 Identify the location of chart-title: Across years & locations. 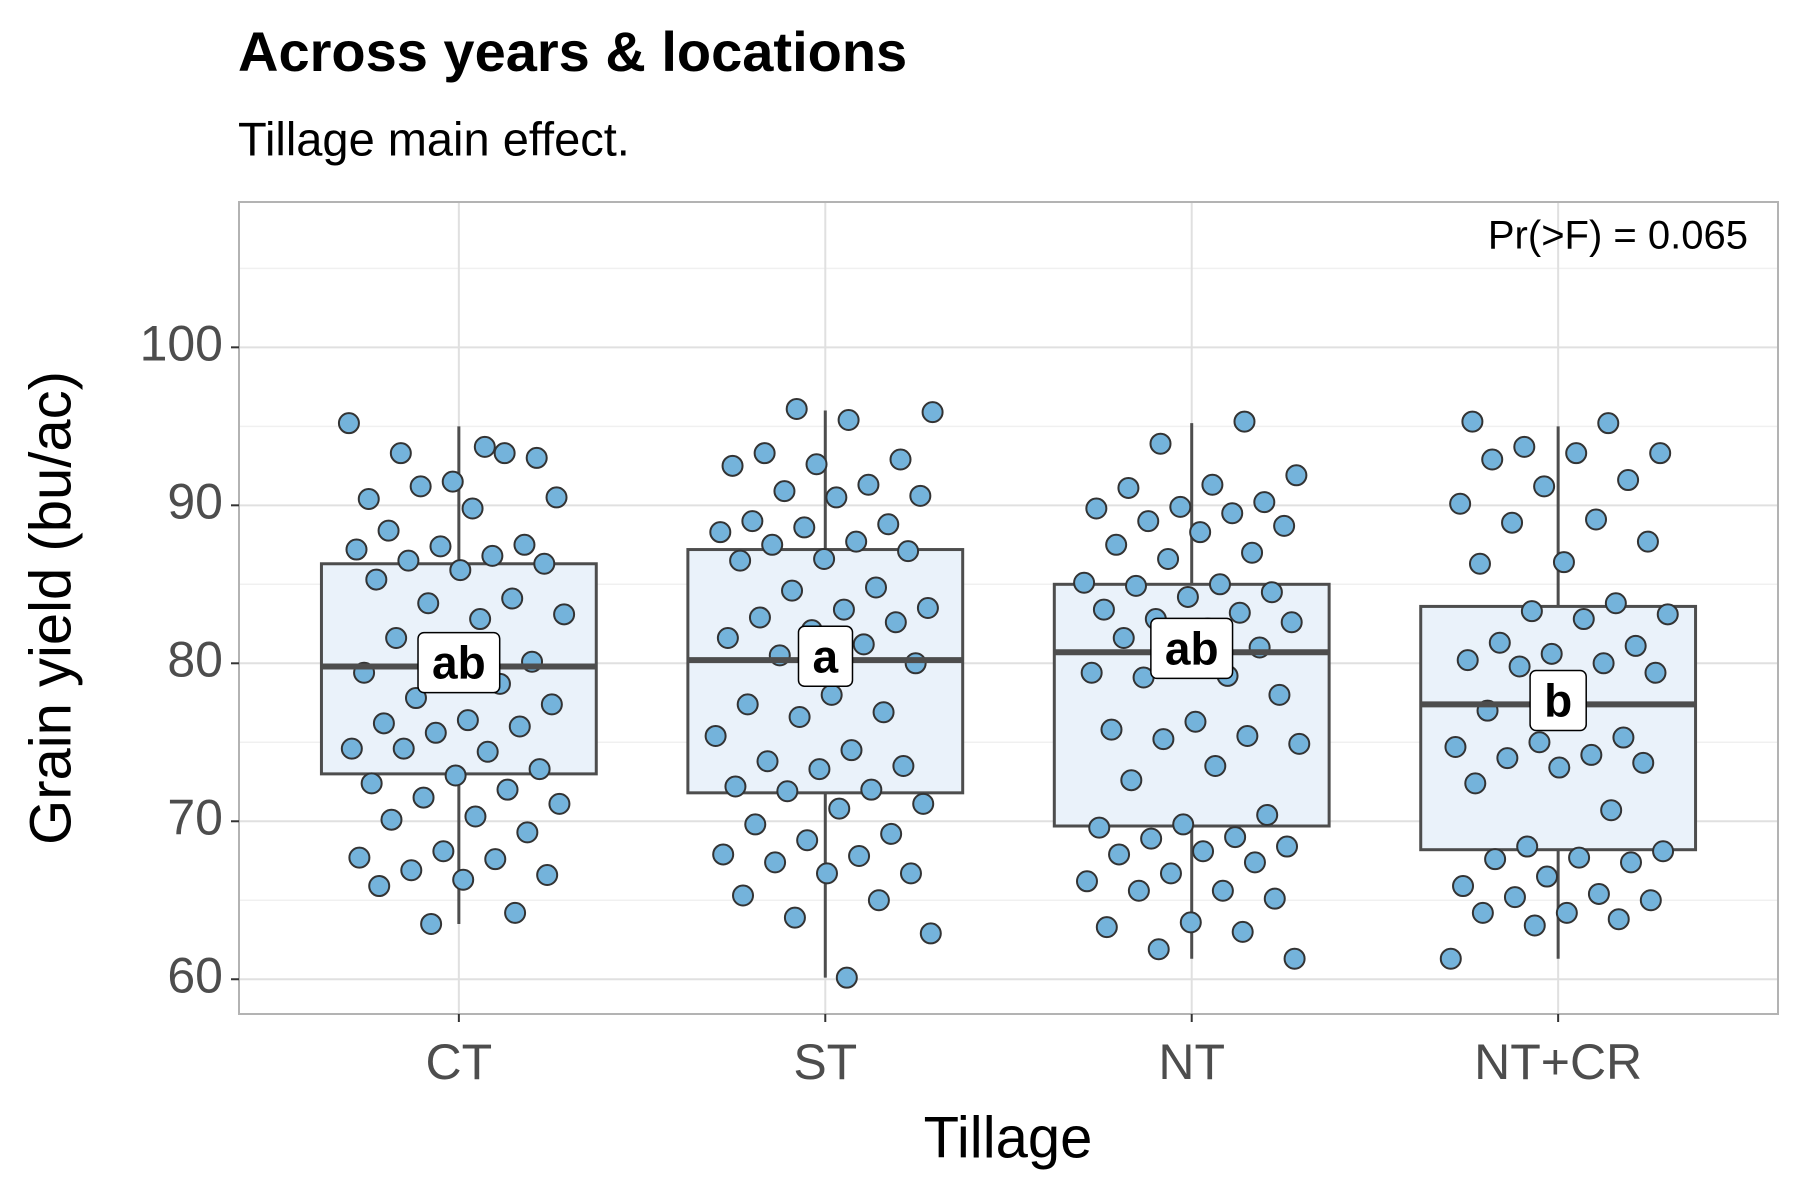
(572, 51).